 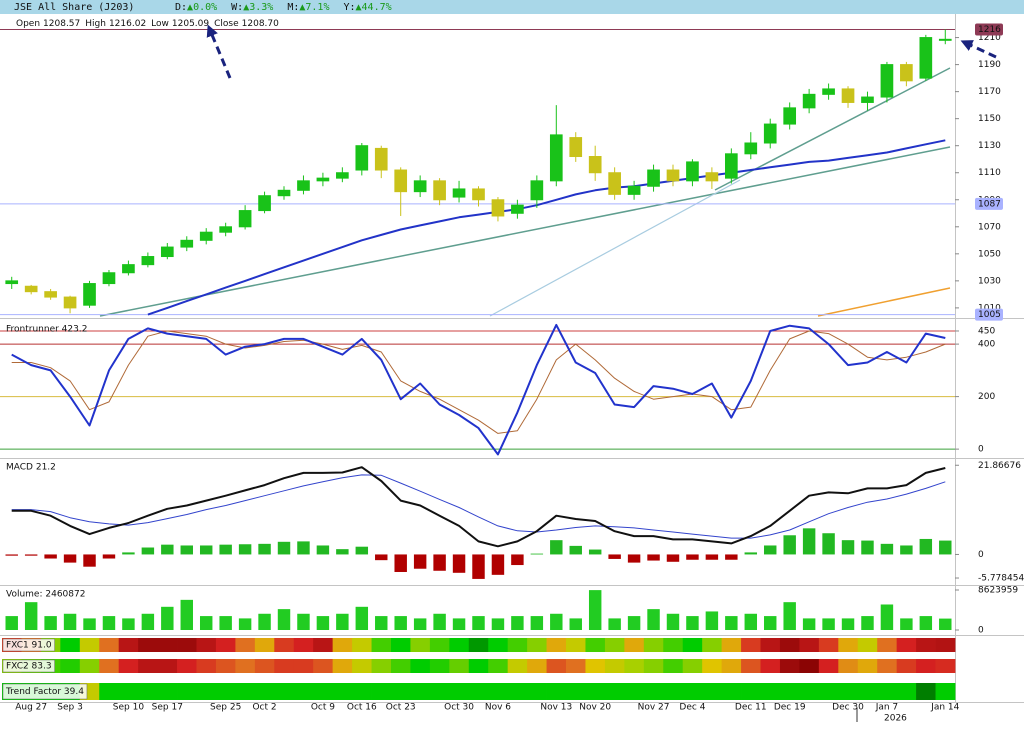 I want to click on x-tick-label: Oct 9, so click(x=323, y=708).